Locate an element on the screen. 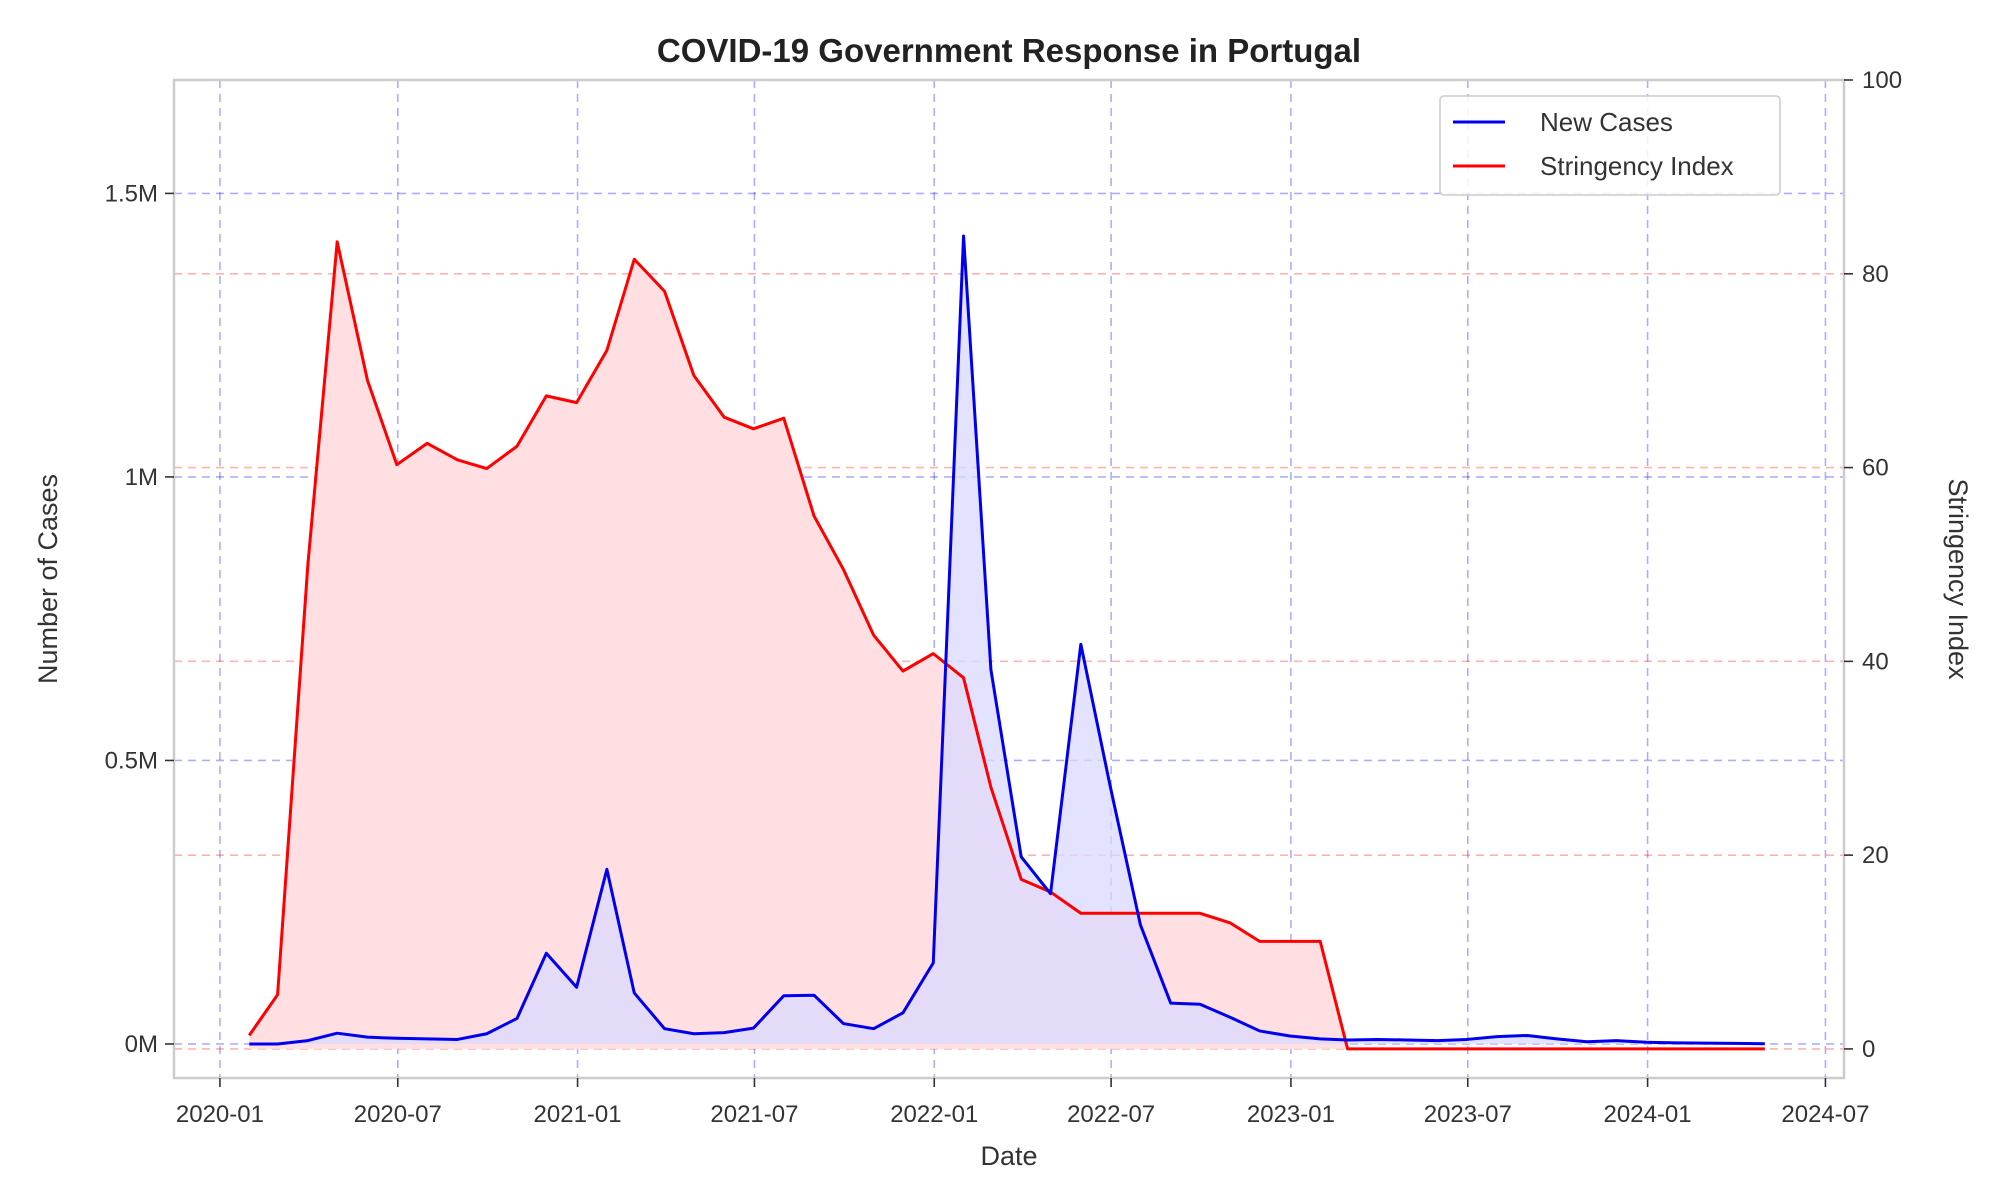 This screenshot has height=1200, width=2000. x-tick-label: 2020-01 is located at coordinates (220, 1114).